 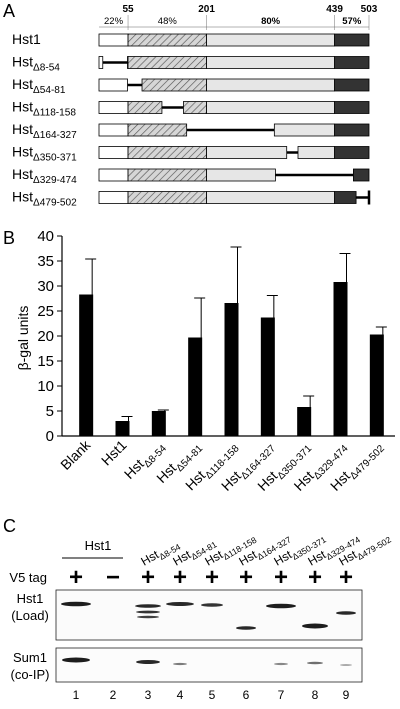 What do you see at coordinates (334, 9) in the screenshot?
I see `position-label: 439` at bounding box center [334, 9].